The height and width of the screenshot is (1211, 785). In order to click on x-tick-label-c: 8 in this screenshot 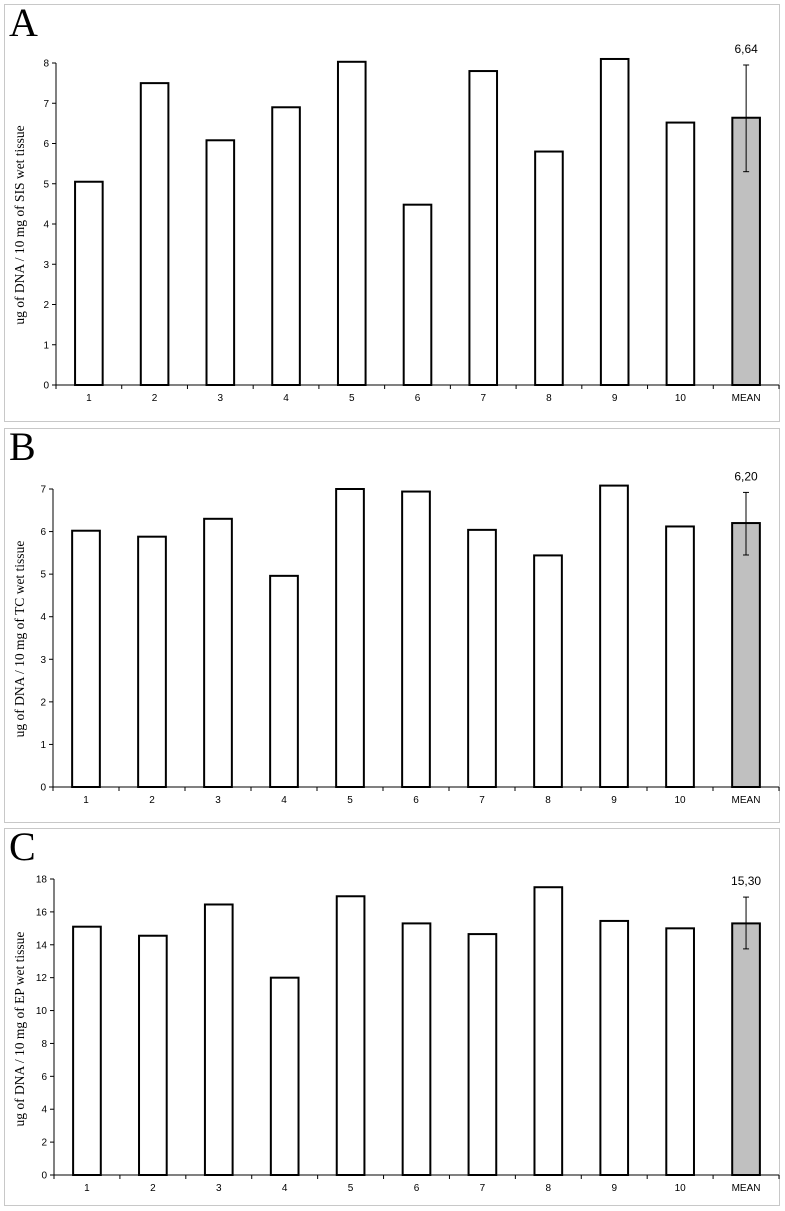, I will do `click(549, 1188)`.